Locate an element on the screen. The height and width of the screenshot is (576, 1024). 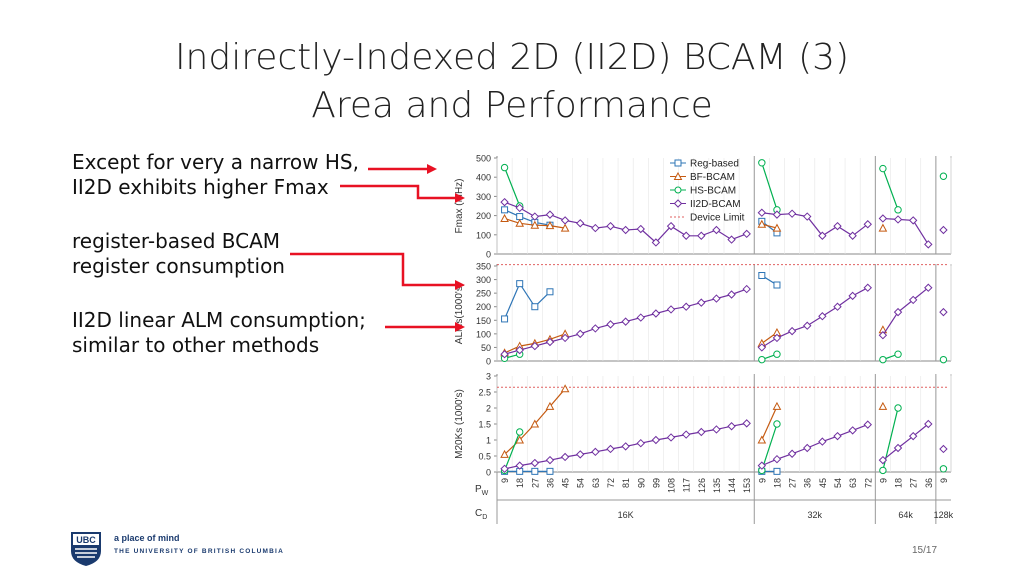
x-tick-label: 18 is located at coordinates (899, 483).